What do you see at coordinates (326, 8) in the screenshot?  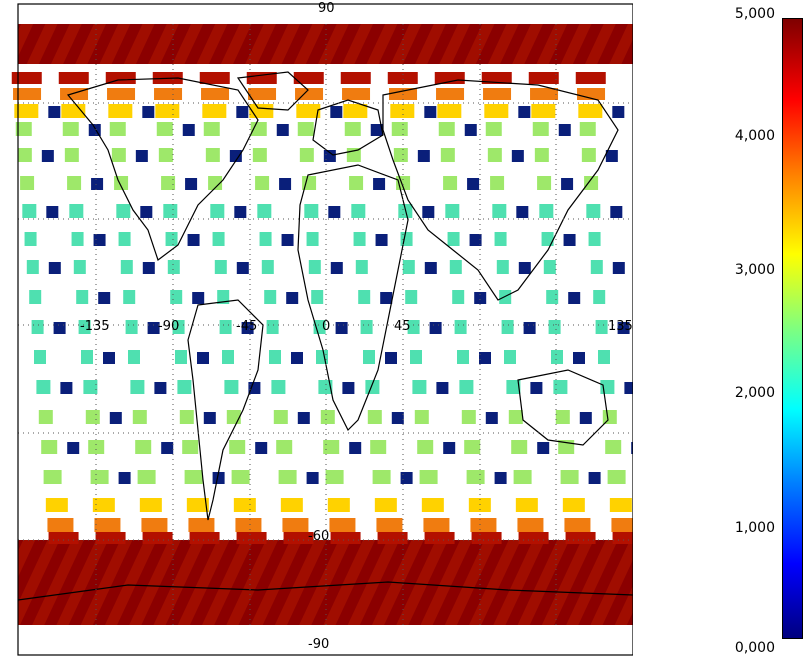 I see `lat-label-top: 90` at bounding box center [326, 8].